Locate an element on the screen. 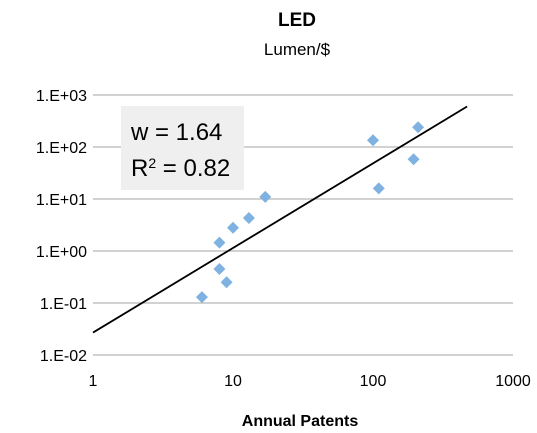 This screenshot has height=433, width=537. stats-annotation-box is located at coordinates (182, 148).